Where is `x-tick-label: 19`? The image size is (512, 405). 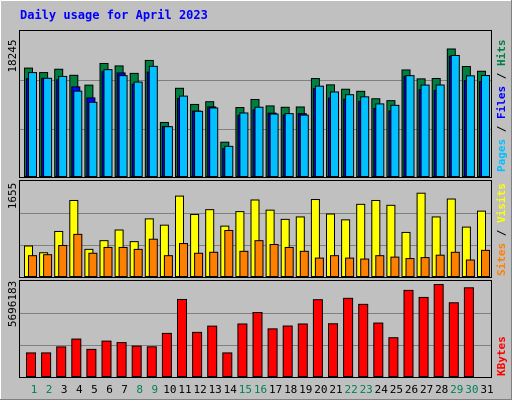 x-tick-label: 19 is located at coordinates (305, 389).